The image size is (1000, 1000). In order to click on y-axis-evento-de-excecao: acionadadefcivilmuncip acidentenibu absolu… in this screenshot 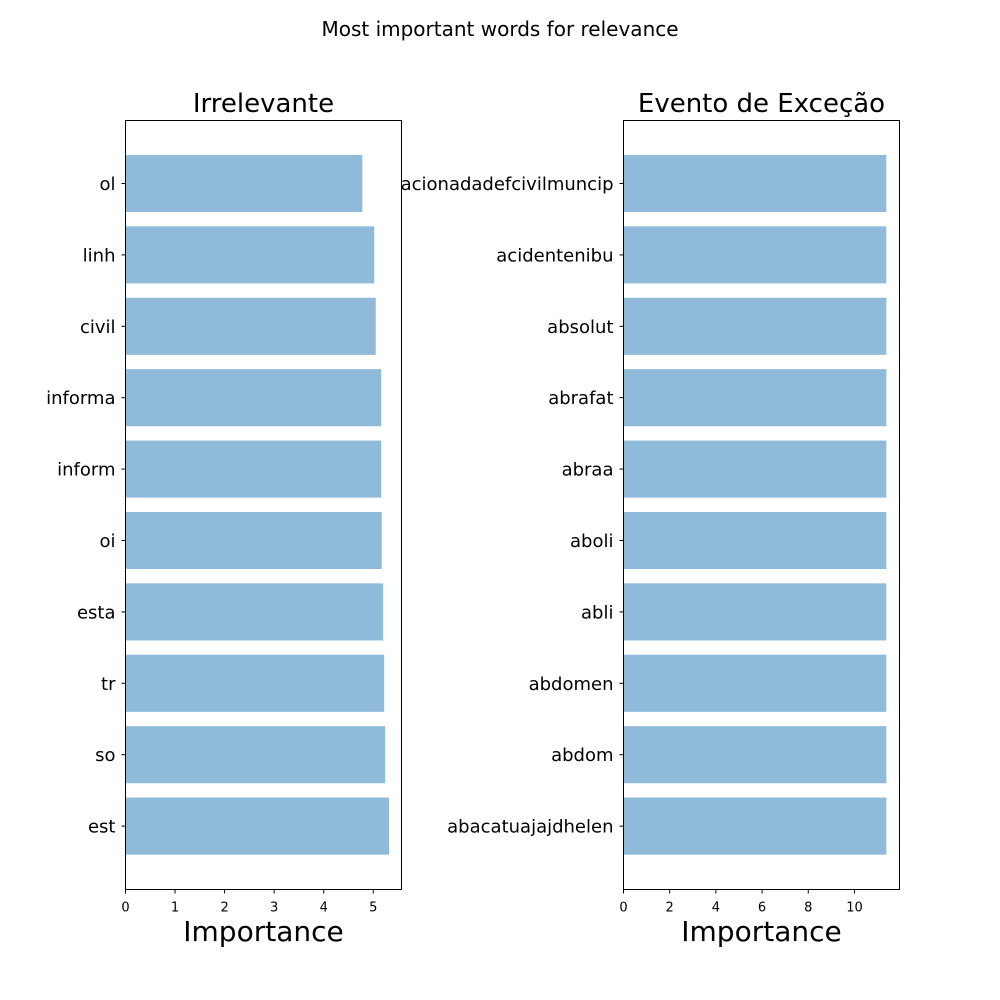, I will do `click(512, 506)`.